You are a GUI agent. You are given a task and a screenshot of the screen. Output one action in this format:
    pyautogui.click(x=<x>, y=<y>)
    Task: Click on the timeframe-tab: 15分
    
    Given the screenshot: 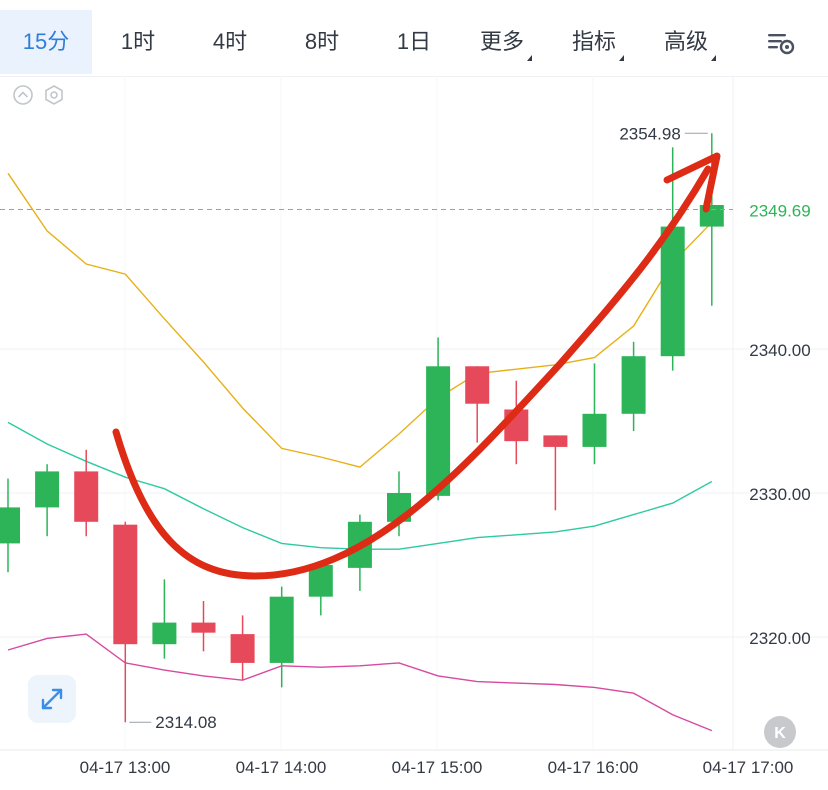 What is the action you would take?
    pyautogui.click(x=46, y=42)
    